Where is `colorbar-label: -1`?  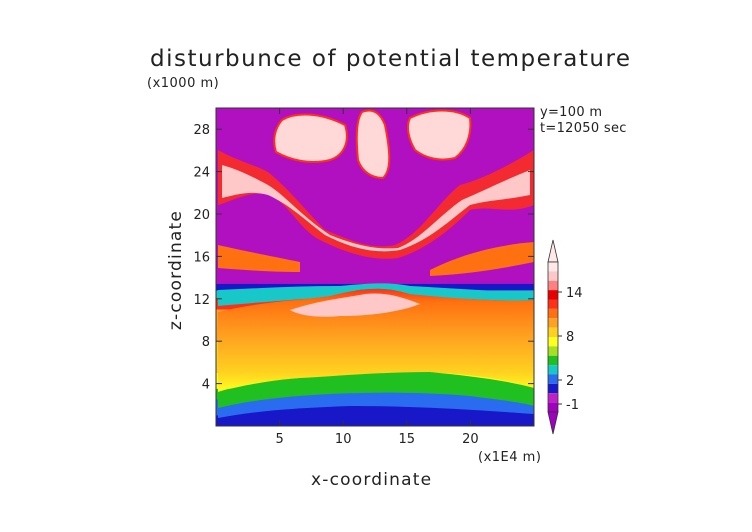 colorbar-label: -1 is located at coordinates (572, 405).